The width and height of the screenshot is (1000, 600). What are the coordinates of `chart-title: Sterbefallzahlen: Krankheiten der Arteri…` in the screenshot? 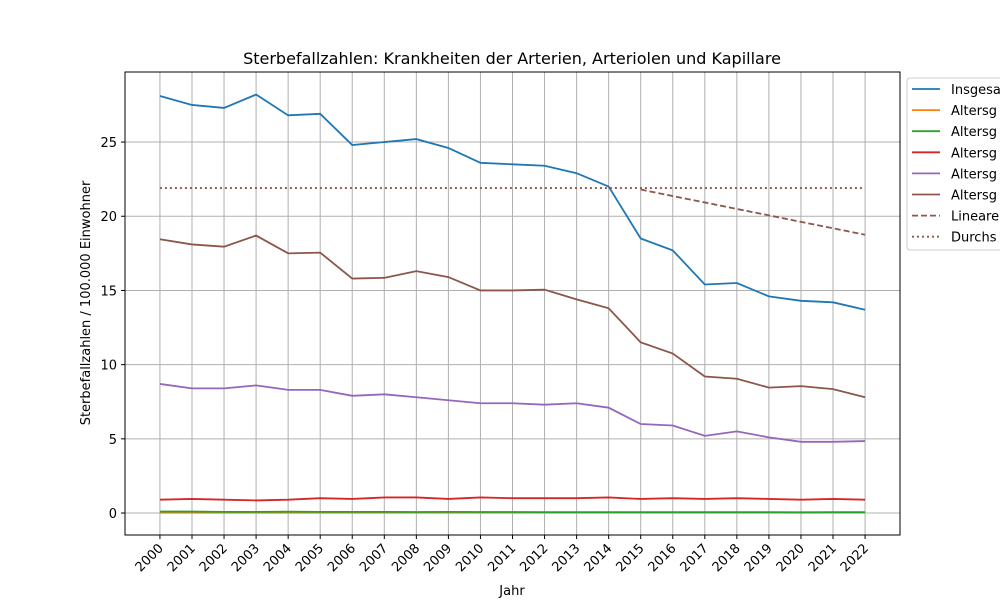 It's located at (512, 58).